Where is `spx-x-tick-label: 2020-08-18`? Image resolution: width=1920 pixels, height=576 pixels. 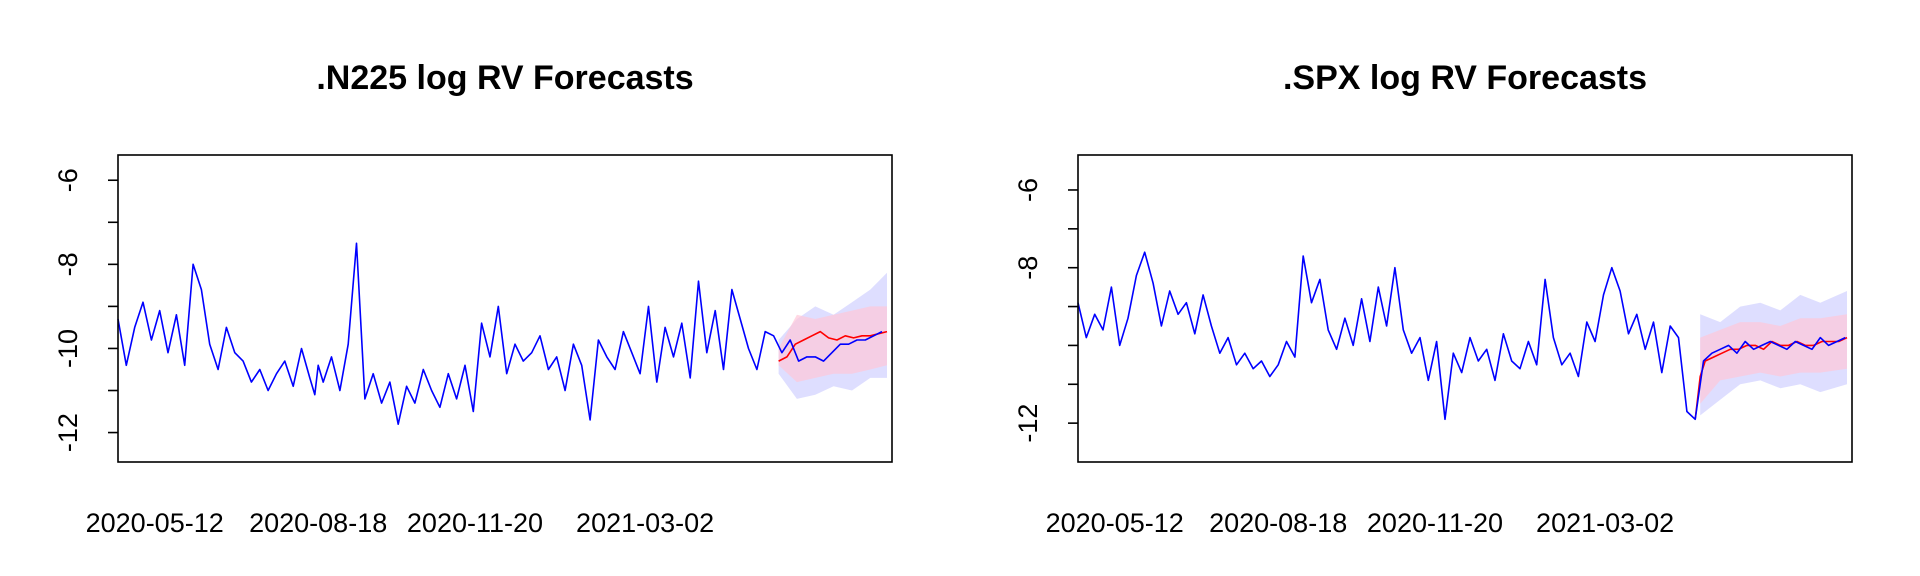
spx-x-tick-label: 2020-08-18 is located at coordinates (1278, 523).